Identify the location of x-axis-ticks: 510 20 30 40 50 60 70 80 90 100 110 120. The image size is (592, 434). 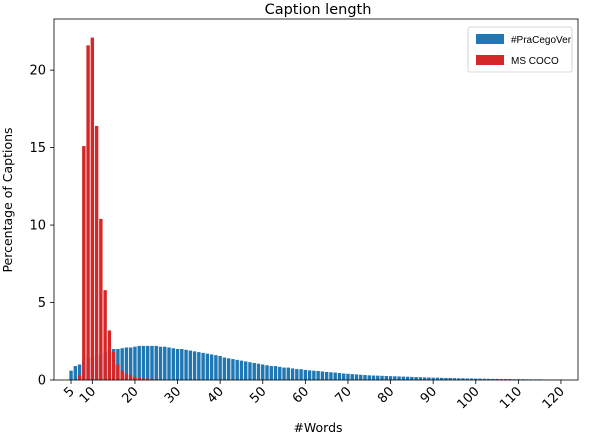
(314, 396).